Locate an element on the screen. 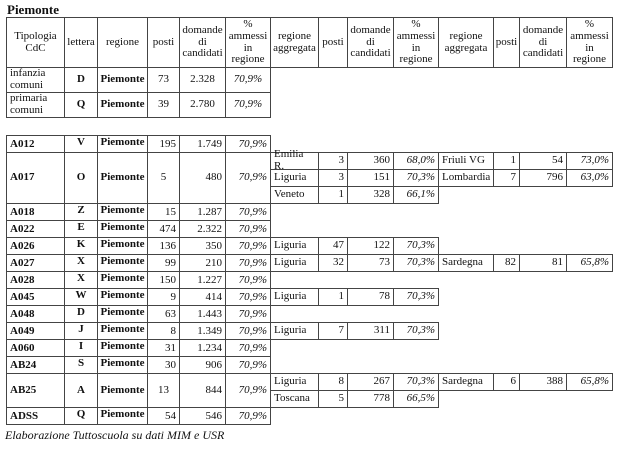 This screenshot has width=620, height=453. header-agg1-domande-text: domande di candidati is located at coordinates (370, 42).